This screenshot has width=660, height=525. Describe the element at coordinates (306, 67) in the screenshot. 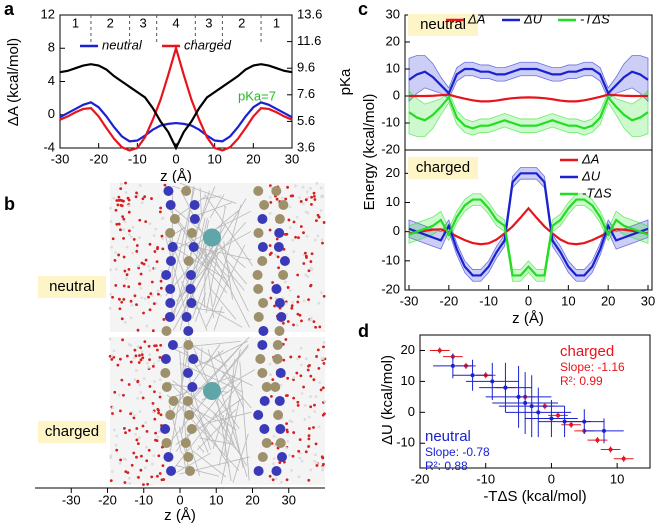

I see `y2-tick-label: 9.6` at that location.